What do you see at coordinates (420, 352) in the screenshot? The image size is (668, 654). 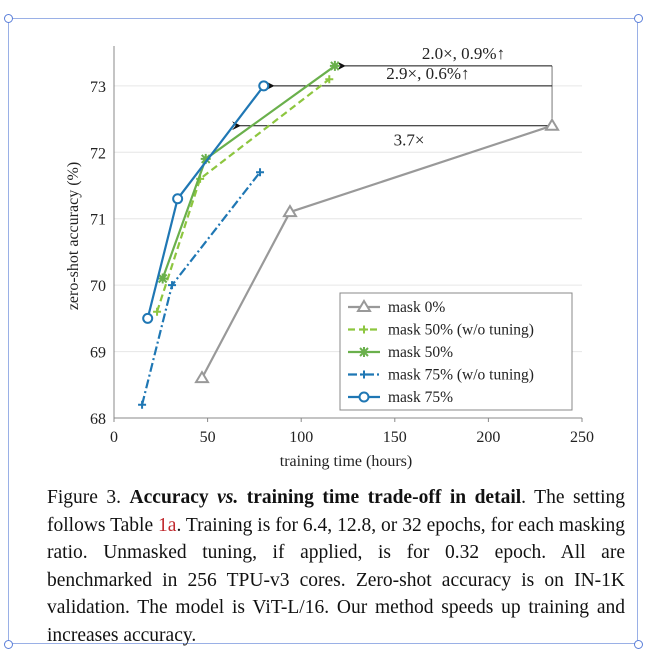 I see `legend-label: mask 50%` at bounding box center [420, 352].